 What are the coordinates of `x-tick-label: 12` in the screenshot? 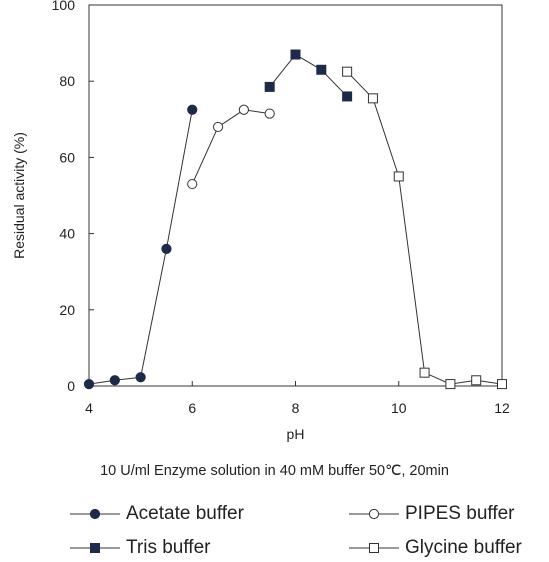 It's located at (502, 408).